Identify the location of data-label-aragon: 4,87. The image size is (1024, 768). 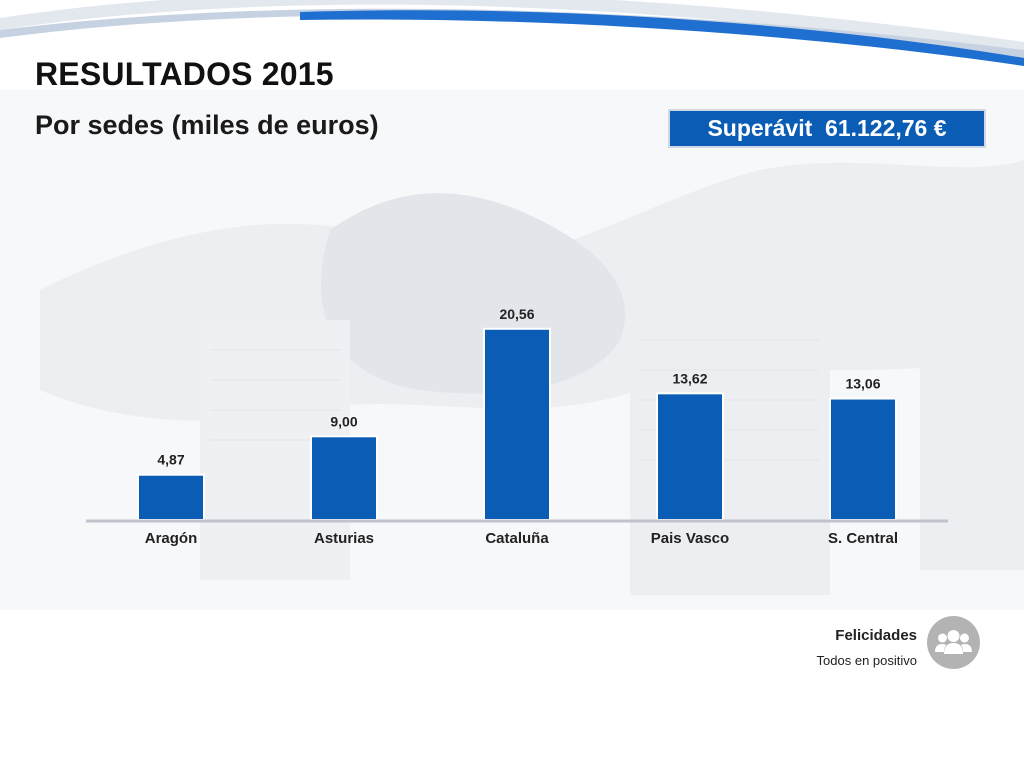
(170, 460).